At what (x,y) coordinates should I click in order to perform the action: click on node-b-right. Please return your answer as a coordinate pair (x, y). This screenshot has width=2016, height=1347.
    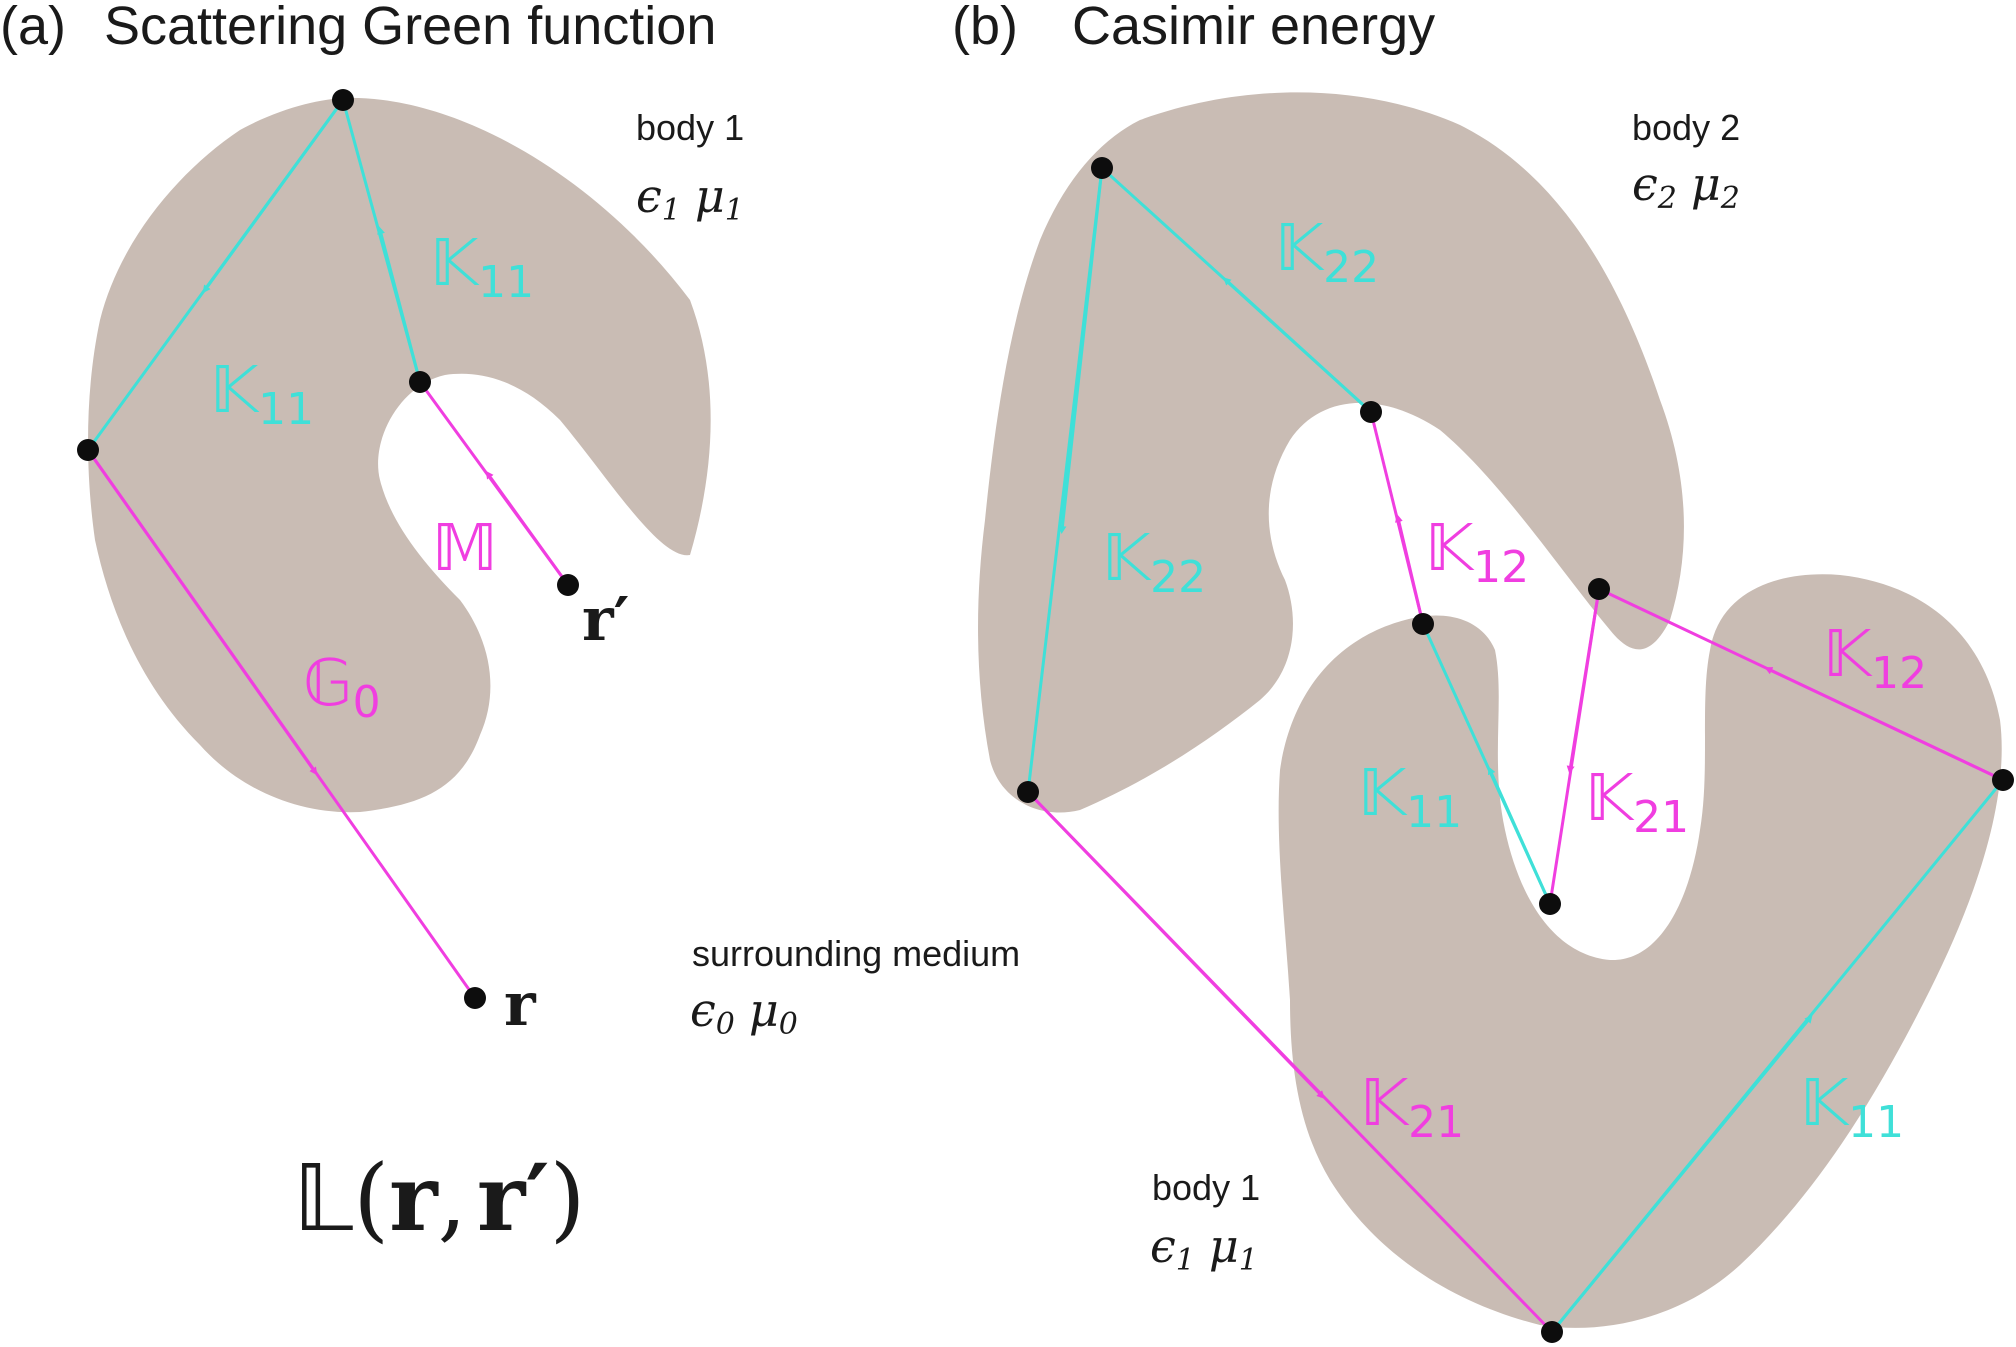
    Looking at the image, I should click on (2003, 780).